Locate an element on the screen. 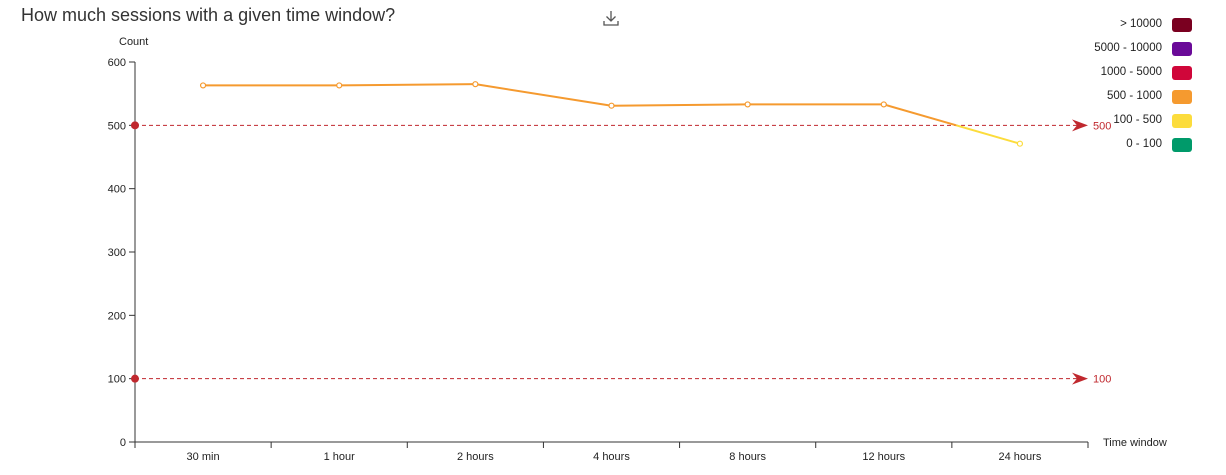 Image resolution: width=1226 pixels, height=475 pixels. x-tick-label: 30 min is located at coordinates (203, 457).